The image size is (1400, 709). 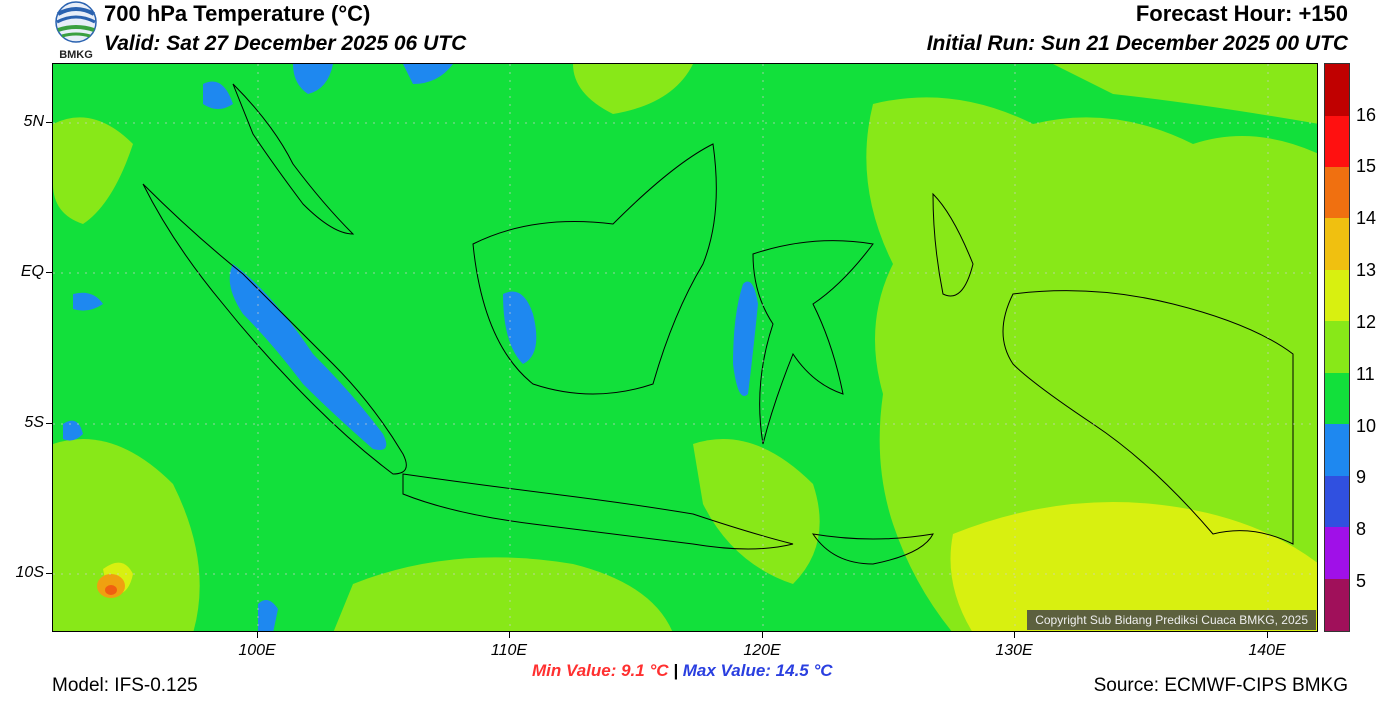 I want to click on model-info: Model: IFS-0.125, so click(x=125, y=685).